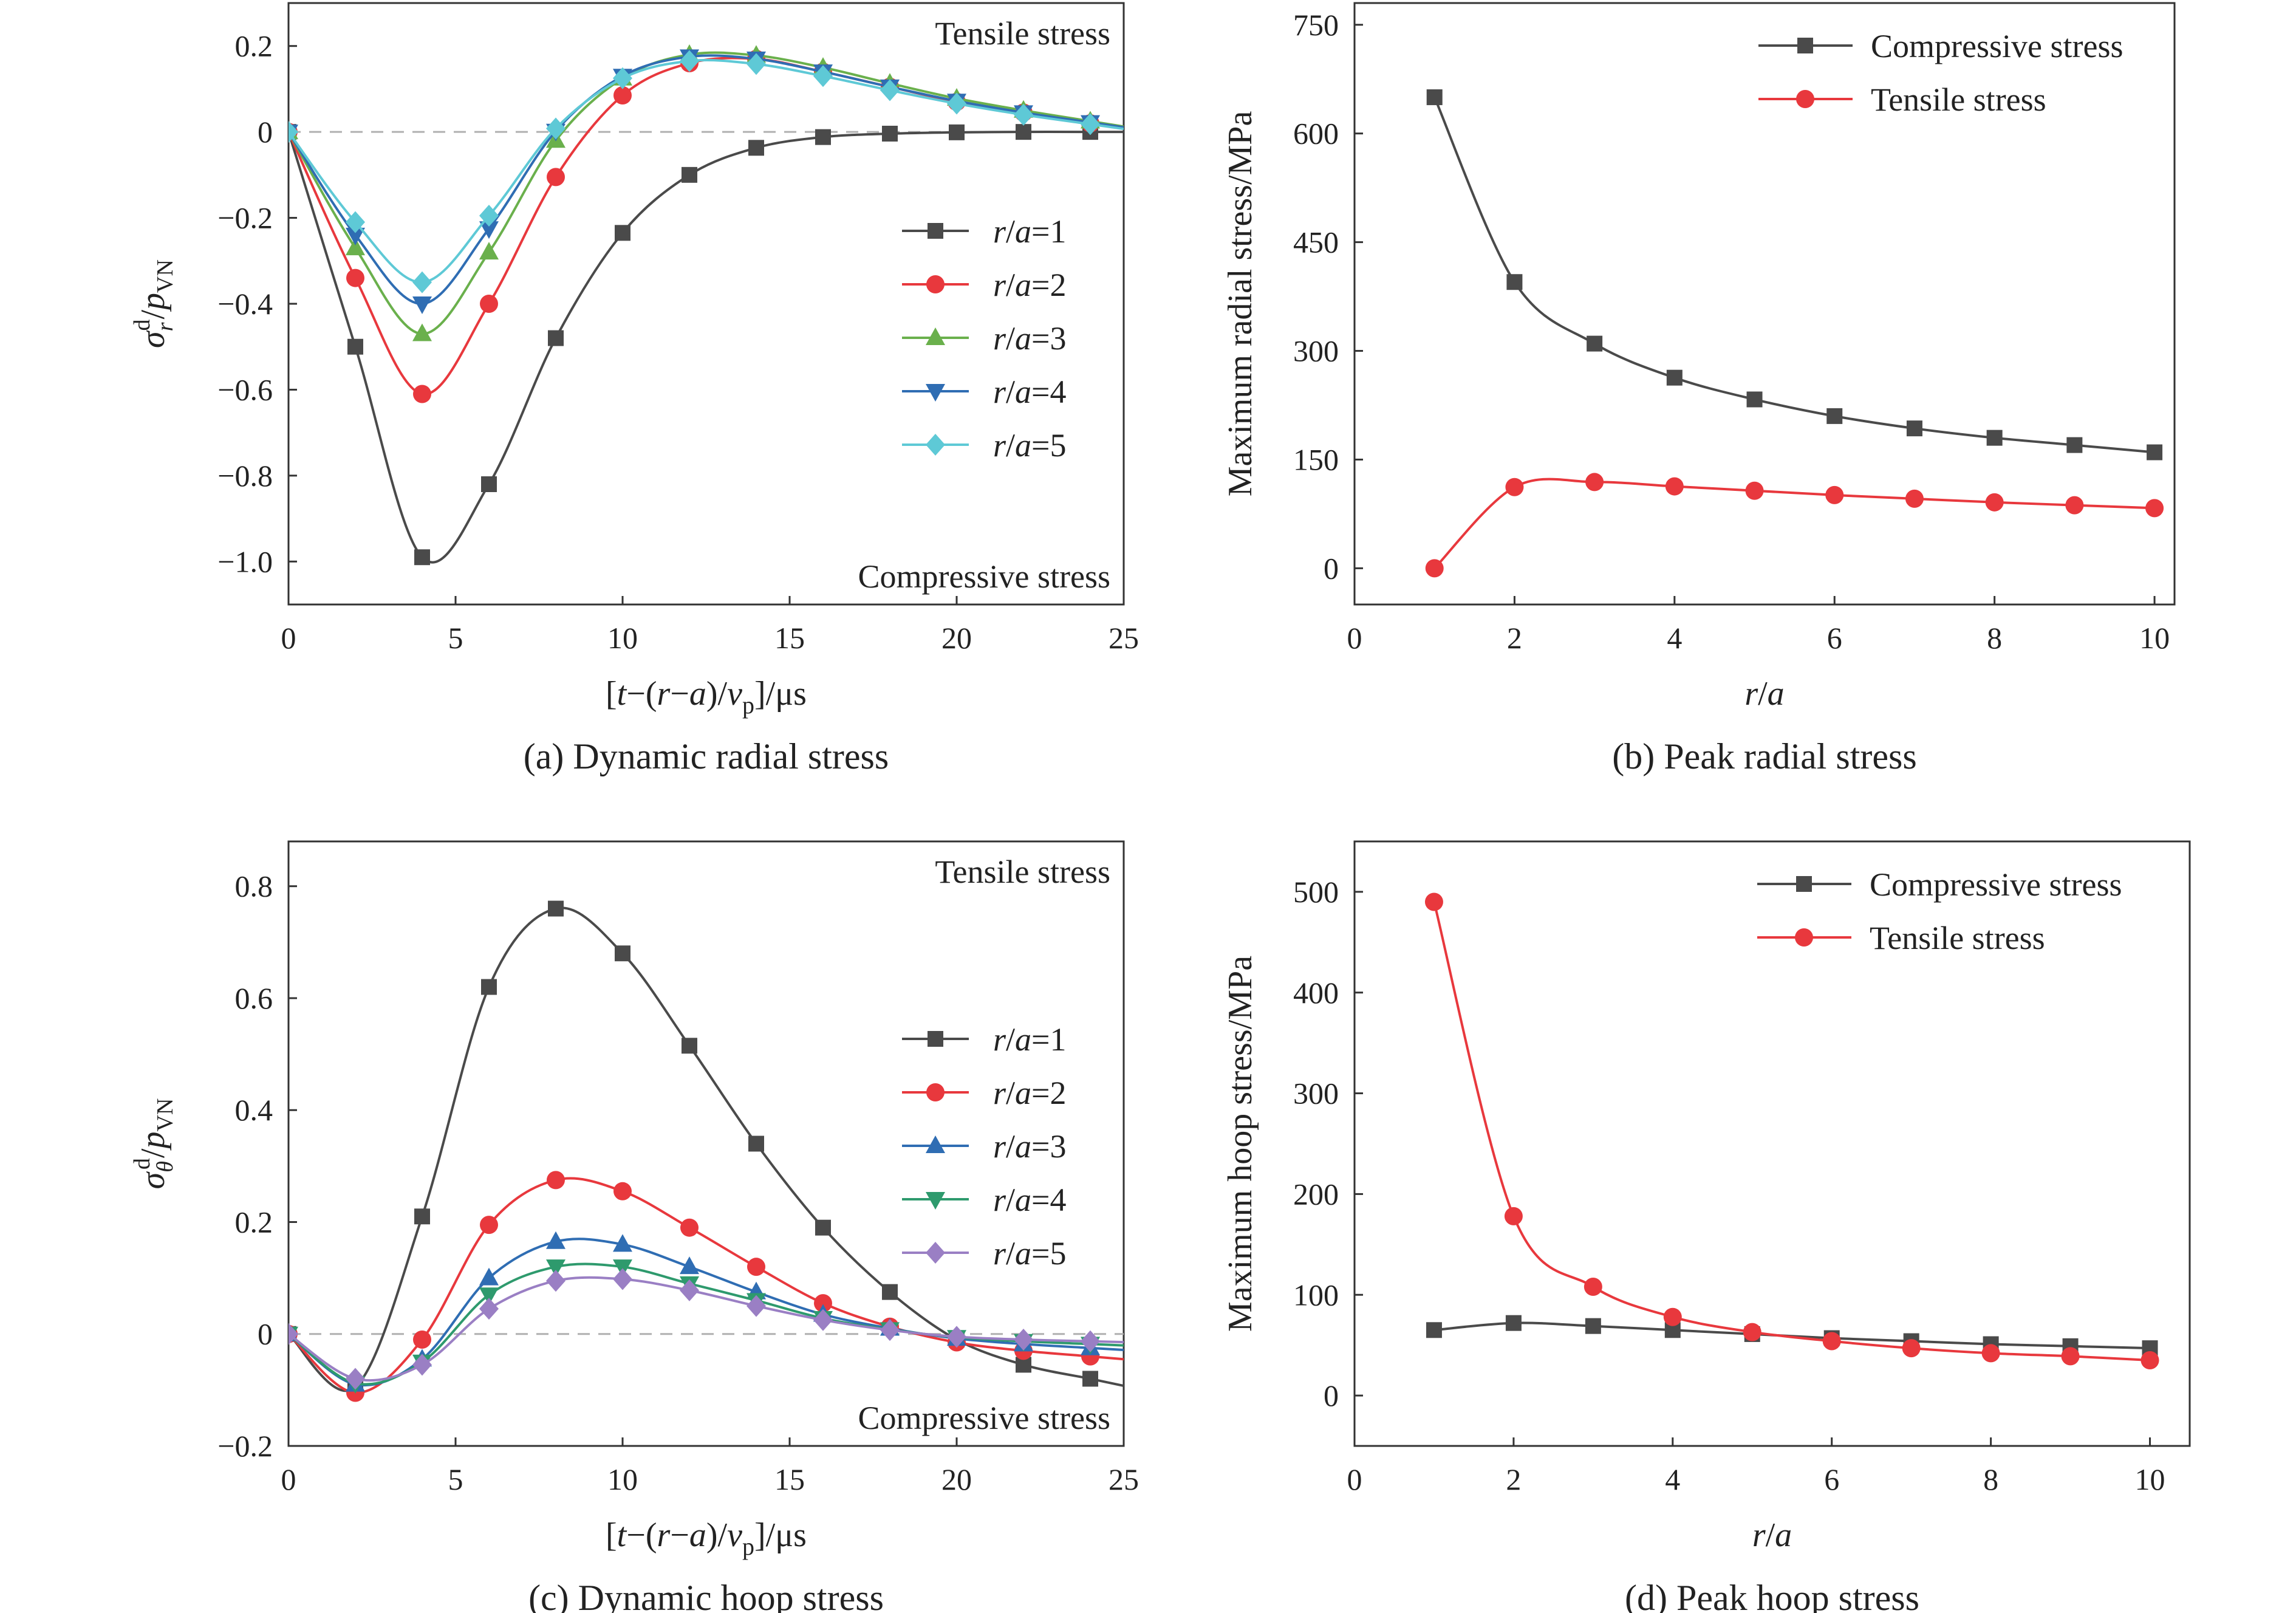  Describe the element at coordinates (984, 1146) in the screenshot. I see `legend: r/a=1 r/a=2 r/a=3 r/a=4 r/a=5` at that location.